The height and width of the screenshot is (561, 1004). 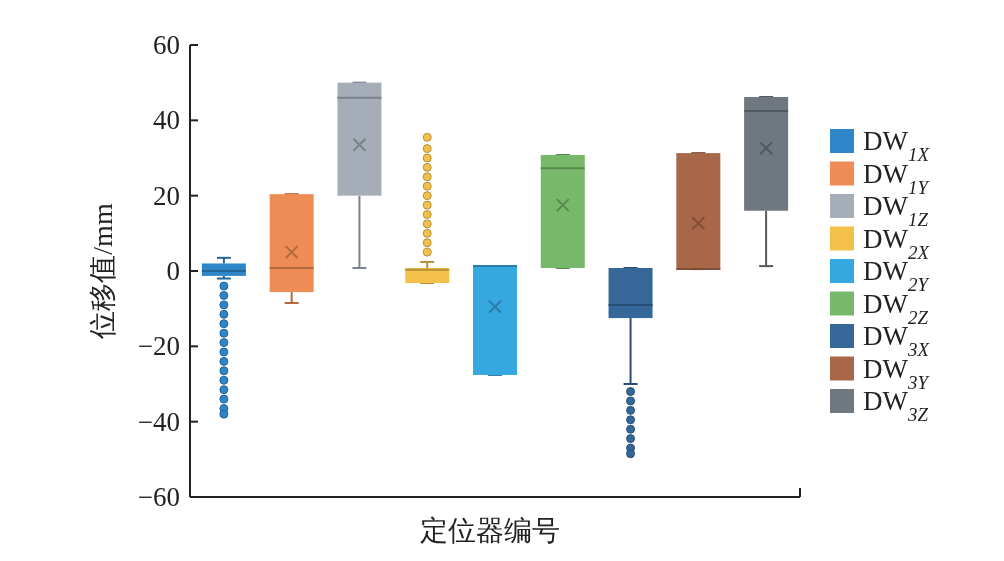 What do you see at coordinates (166, 45) in the screenshot?
I see `y-tick-label: 60` at bounding box center [166, 45].